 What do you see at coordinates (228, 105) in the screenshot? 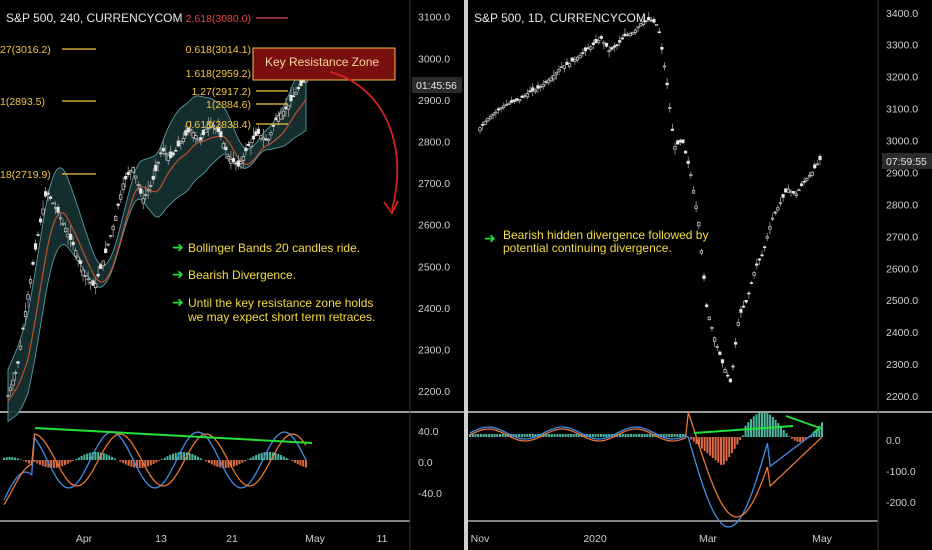
I see `fib-label-right: 1(2884.6)` at bounding box center [228, 105].